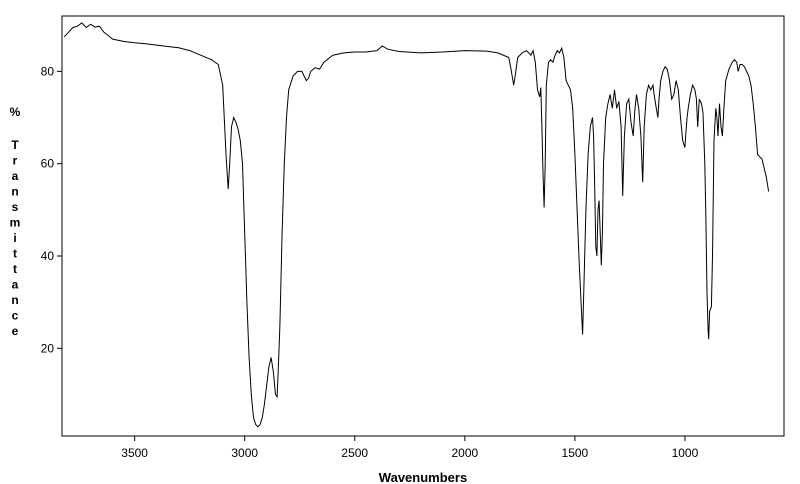 Image resolution: width=800 pixels, height=484 pixels. Describe the element at coordinates (423, 477) in the screenshot. I see `x-axis-title: Wavenumbers` at that location.